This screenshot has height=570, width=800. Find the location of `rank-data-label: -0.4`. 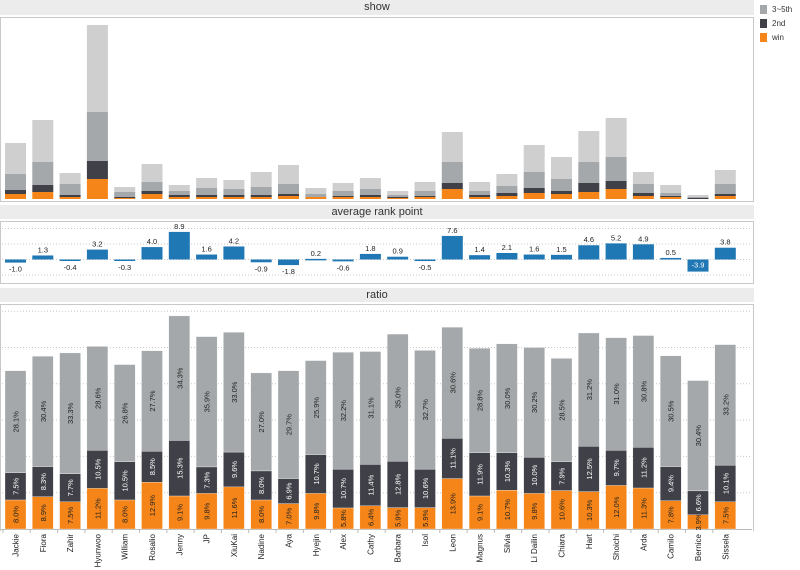

rank-data-label: -0.4 is located at coordinates (70, 267).